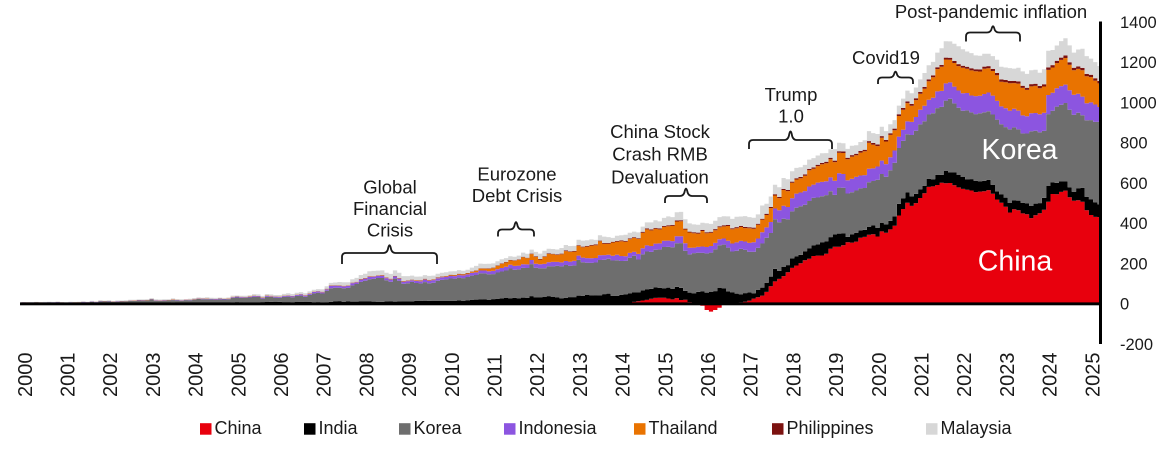 The width and height of the screenshot is (1168, 450). What do you see at coordinates (791, 94) in the screenshot?
I see `svg-text: Trump` at bounding box center [791, 94].